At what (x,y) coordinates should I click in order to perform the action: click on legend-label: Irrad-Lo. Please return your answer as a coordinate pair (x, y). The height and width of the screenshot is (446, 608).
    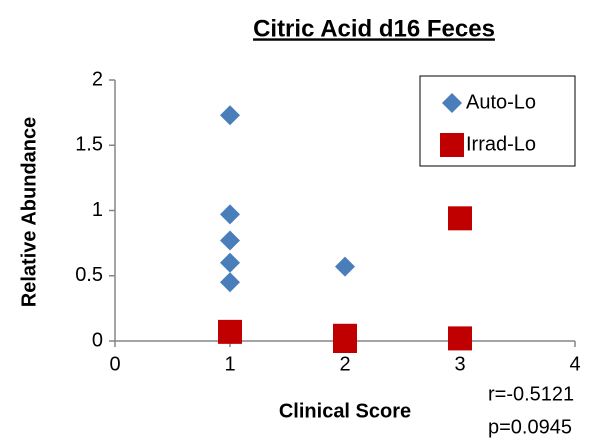
    Looking at the image, I should click on (501, 144).